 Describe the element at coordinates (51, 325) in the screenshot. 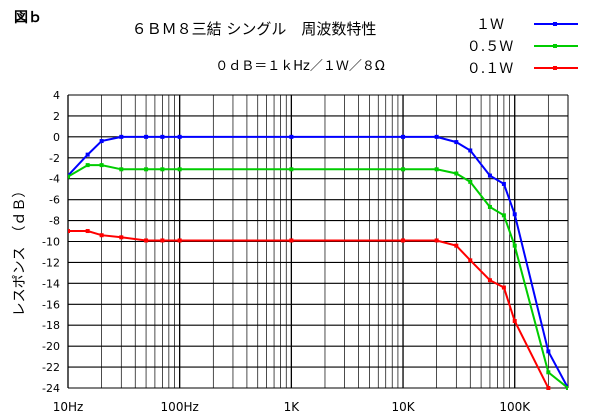

I see `y-tick-label: -18` at that location.